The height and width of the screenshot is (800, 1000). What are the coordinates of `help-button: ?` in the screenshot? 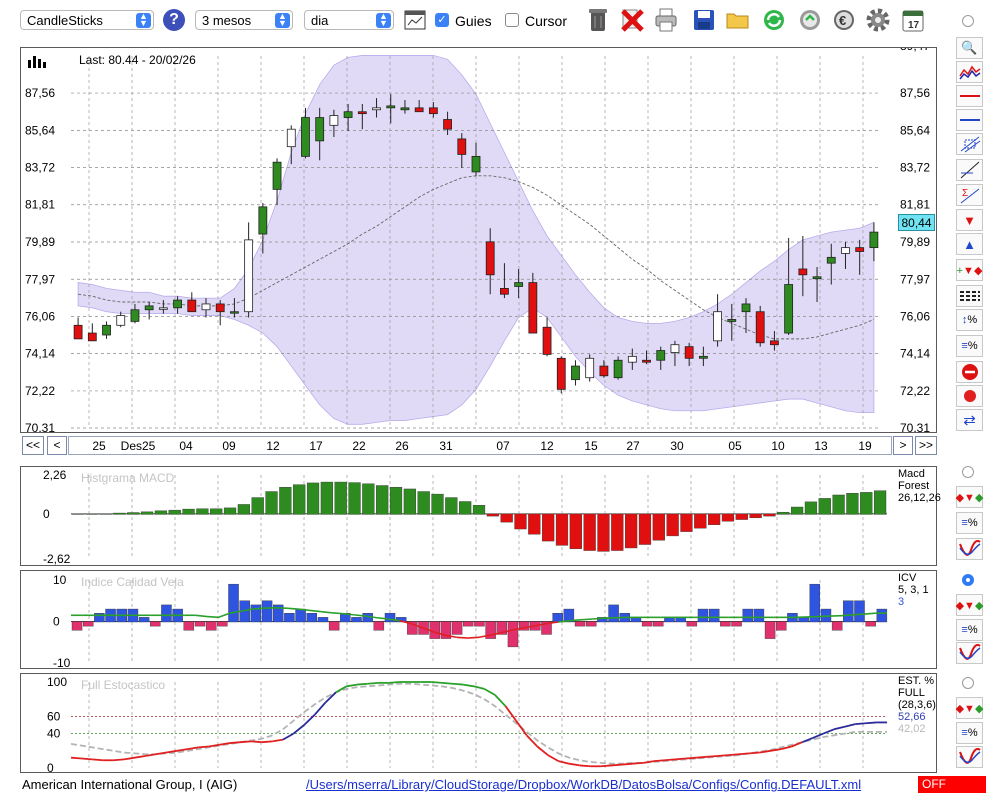 It's located at (174, 20).